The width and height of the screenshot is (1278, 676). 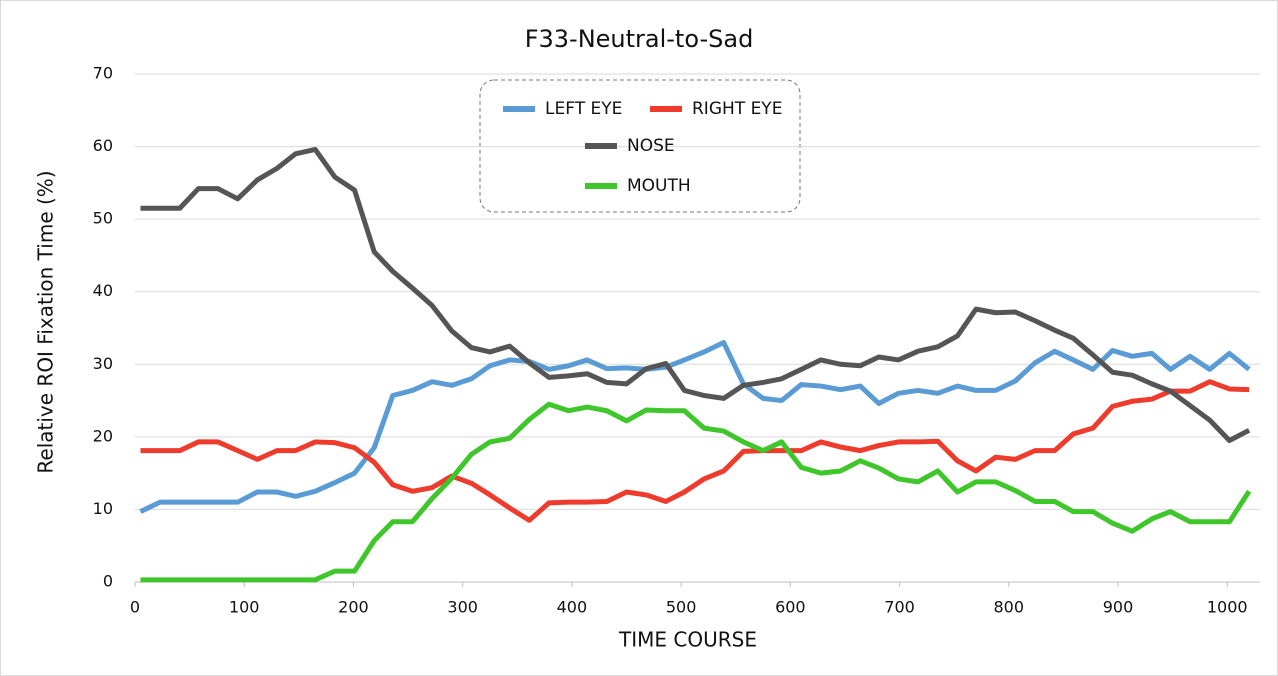 What do you see at coordinates (737, 109) in the screenshot?
I see `legend-label: RIGHT EYE` at bounding box center [737, 109].